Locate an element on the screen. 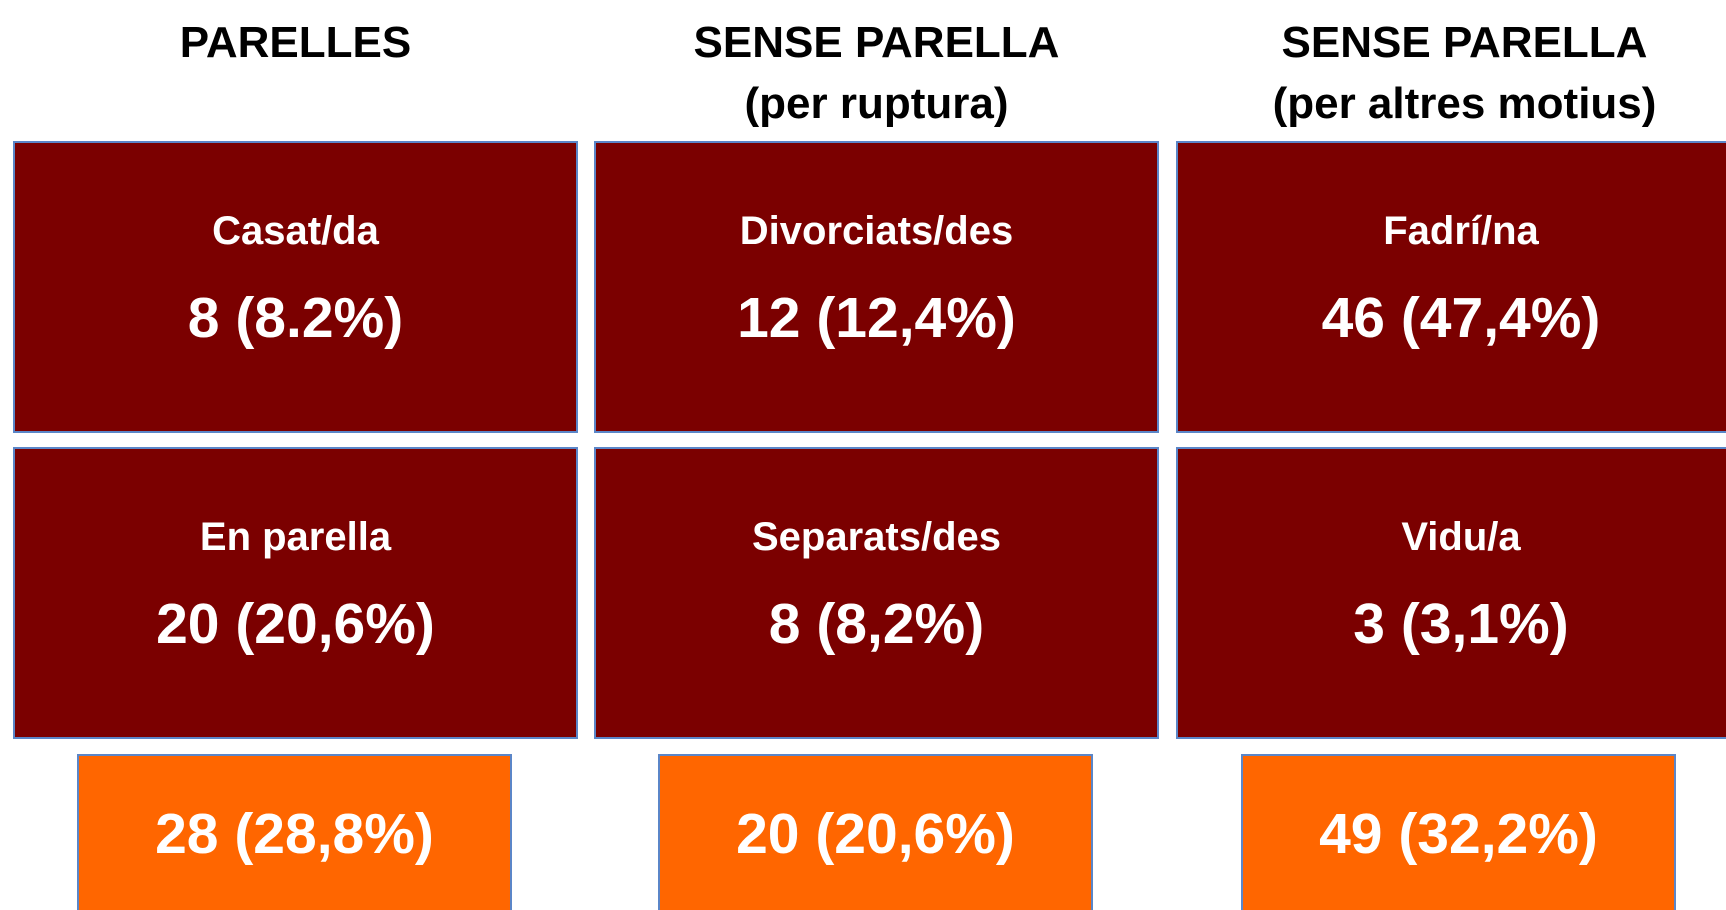 The height and width of the screenshot is (910, 1726). category-box: En parella 20 (20,6%) is located at coordinates (295, 593).